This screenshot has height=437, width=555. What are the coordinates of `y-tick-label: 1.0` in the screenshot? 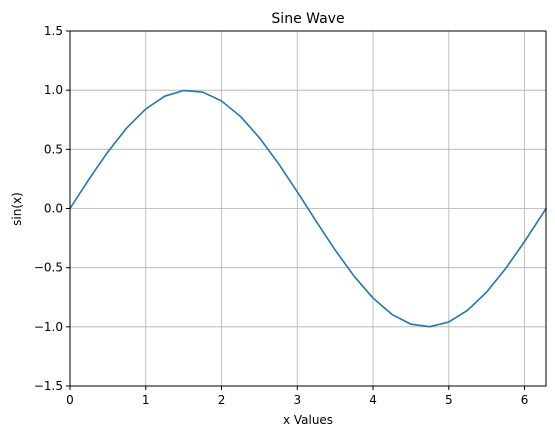 It's located at (53, 90).